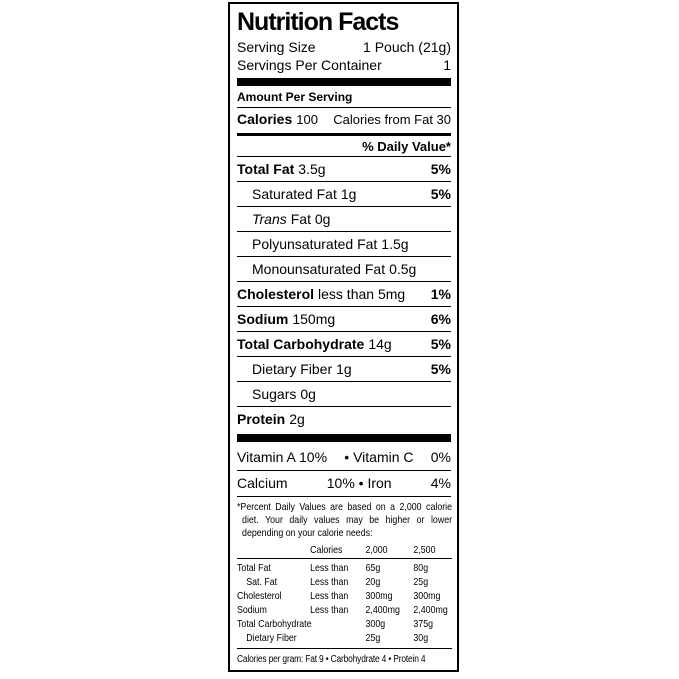 The width and height of the screenshot is (679, 679). I want to click on nutrient-daily-value: 6%, so click(440, 319).